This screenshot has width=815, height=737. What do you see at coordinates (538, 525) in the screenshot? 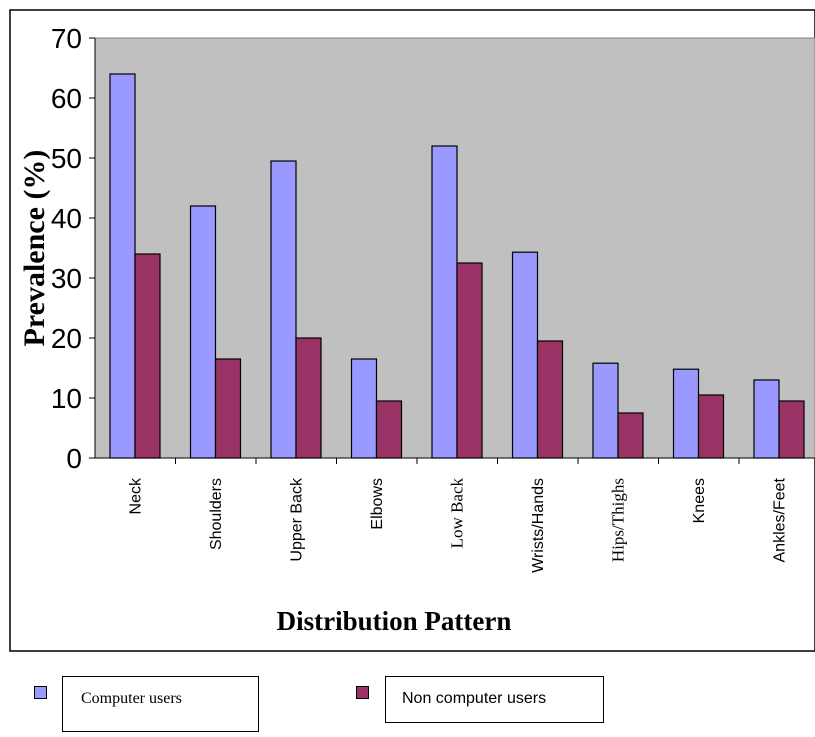
I see `x-tick-label: Wrists/Hands` at bounding box center [538, 525].